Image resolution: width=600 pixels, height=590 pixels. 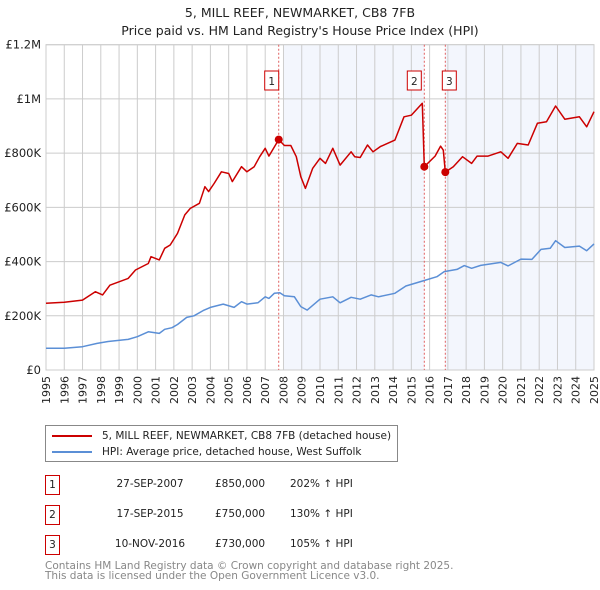 What do you see at coordinates (192, 390) in the screenshot?
I see `x-tick-label: 2003` at bounding box center [192, 390].